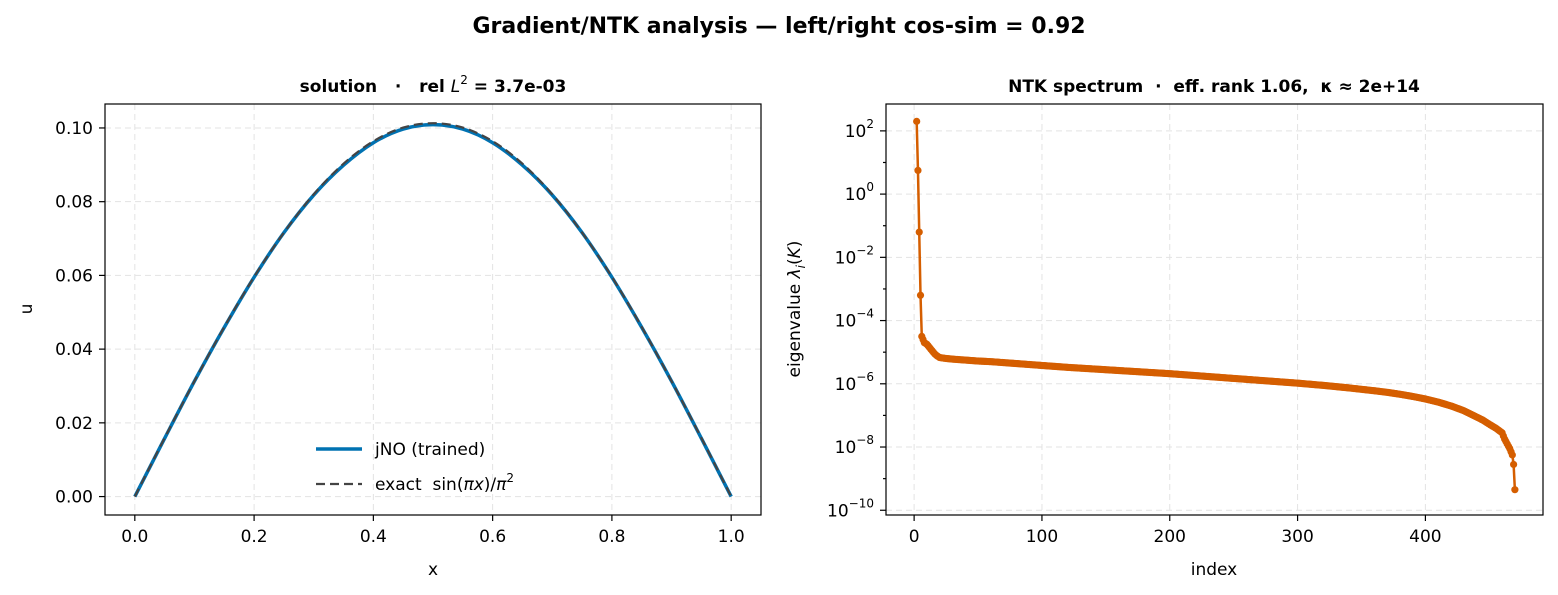 The width and height of the screenshot is (1558, 595). What do you see at coordinates (1042, 537) in the screenshot?
I see `ntk-xtick-label: 100` at bounding box center [1042, 537].